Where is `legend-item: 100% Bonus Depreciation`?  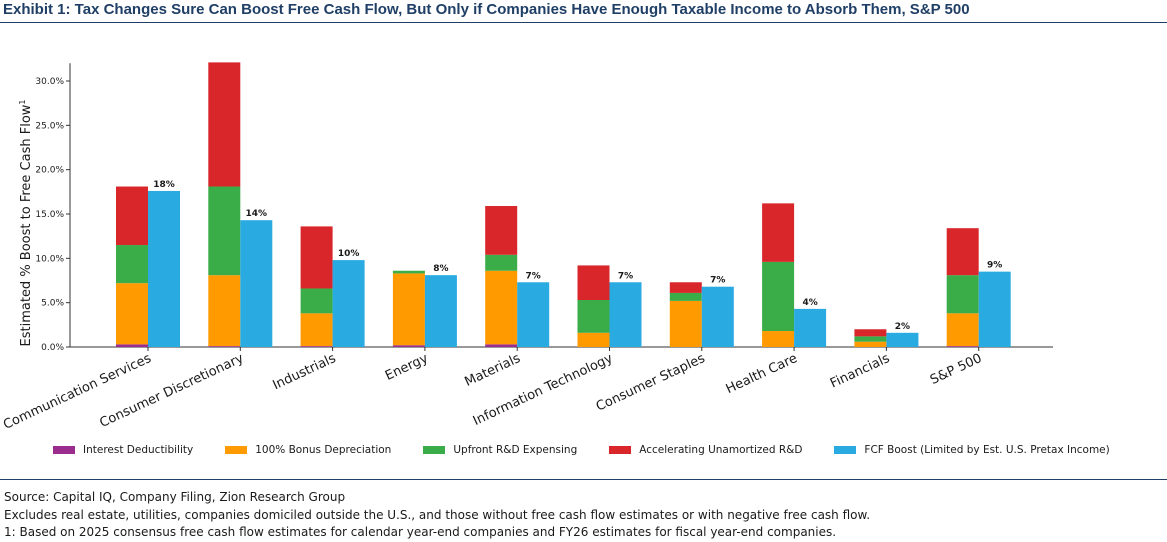 legend-item: 100% Bonus Depreciation is located at coordinates (308, 450).